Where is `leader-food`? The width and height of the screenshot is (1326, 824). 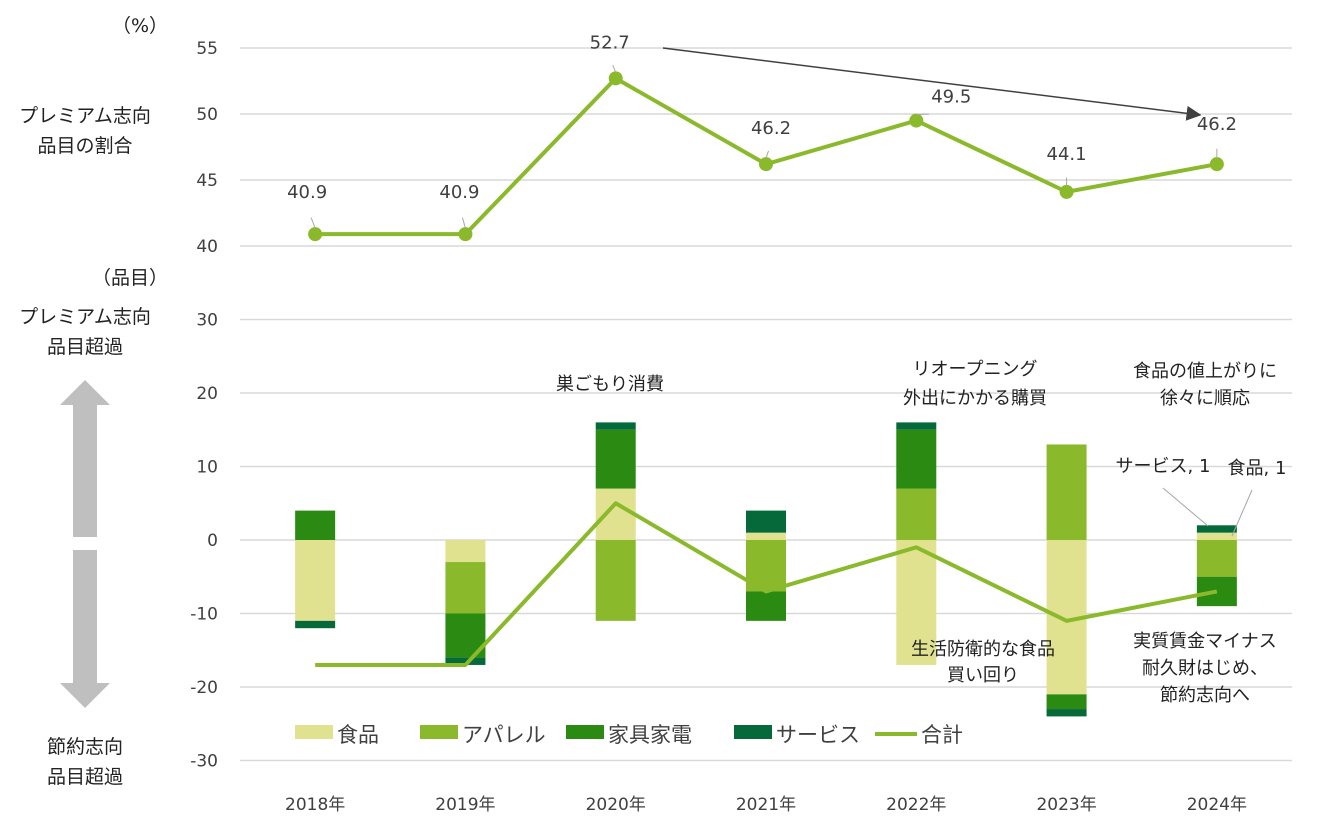
leader-food is located at coordinates (1242, 513).